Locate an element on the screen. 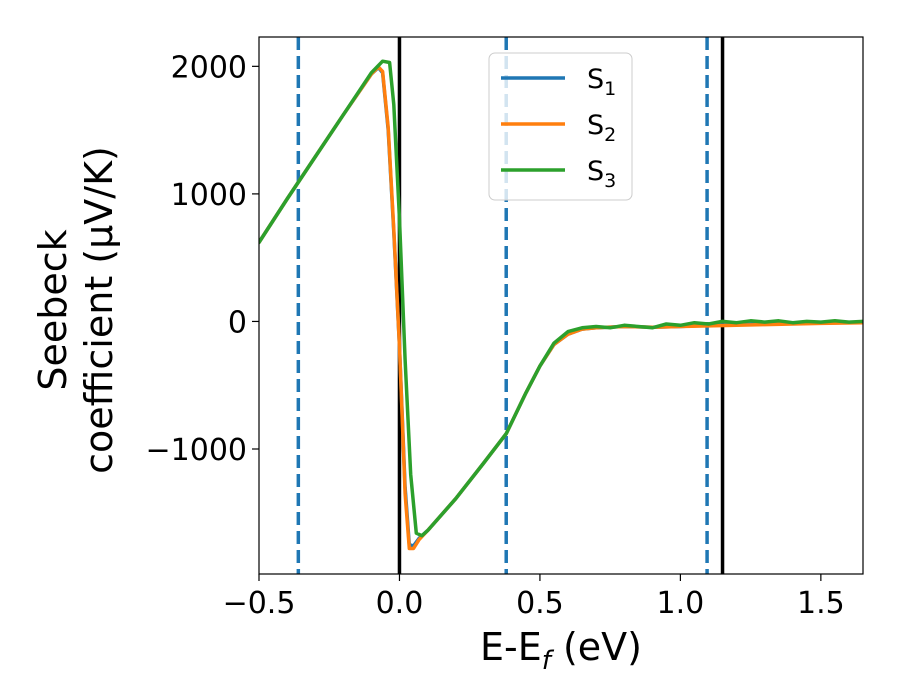 Image resolution: width=900 pixels, height=700 pixels. y-axis-label: Seebeck coefficient (μV/K) is located at coordinates (76, 310).